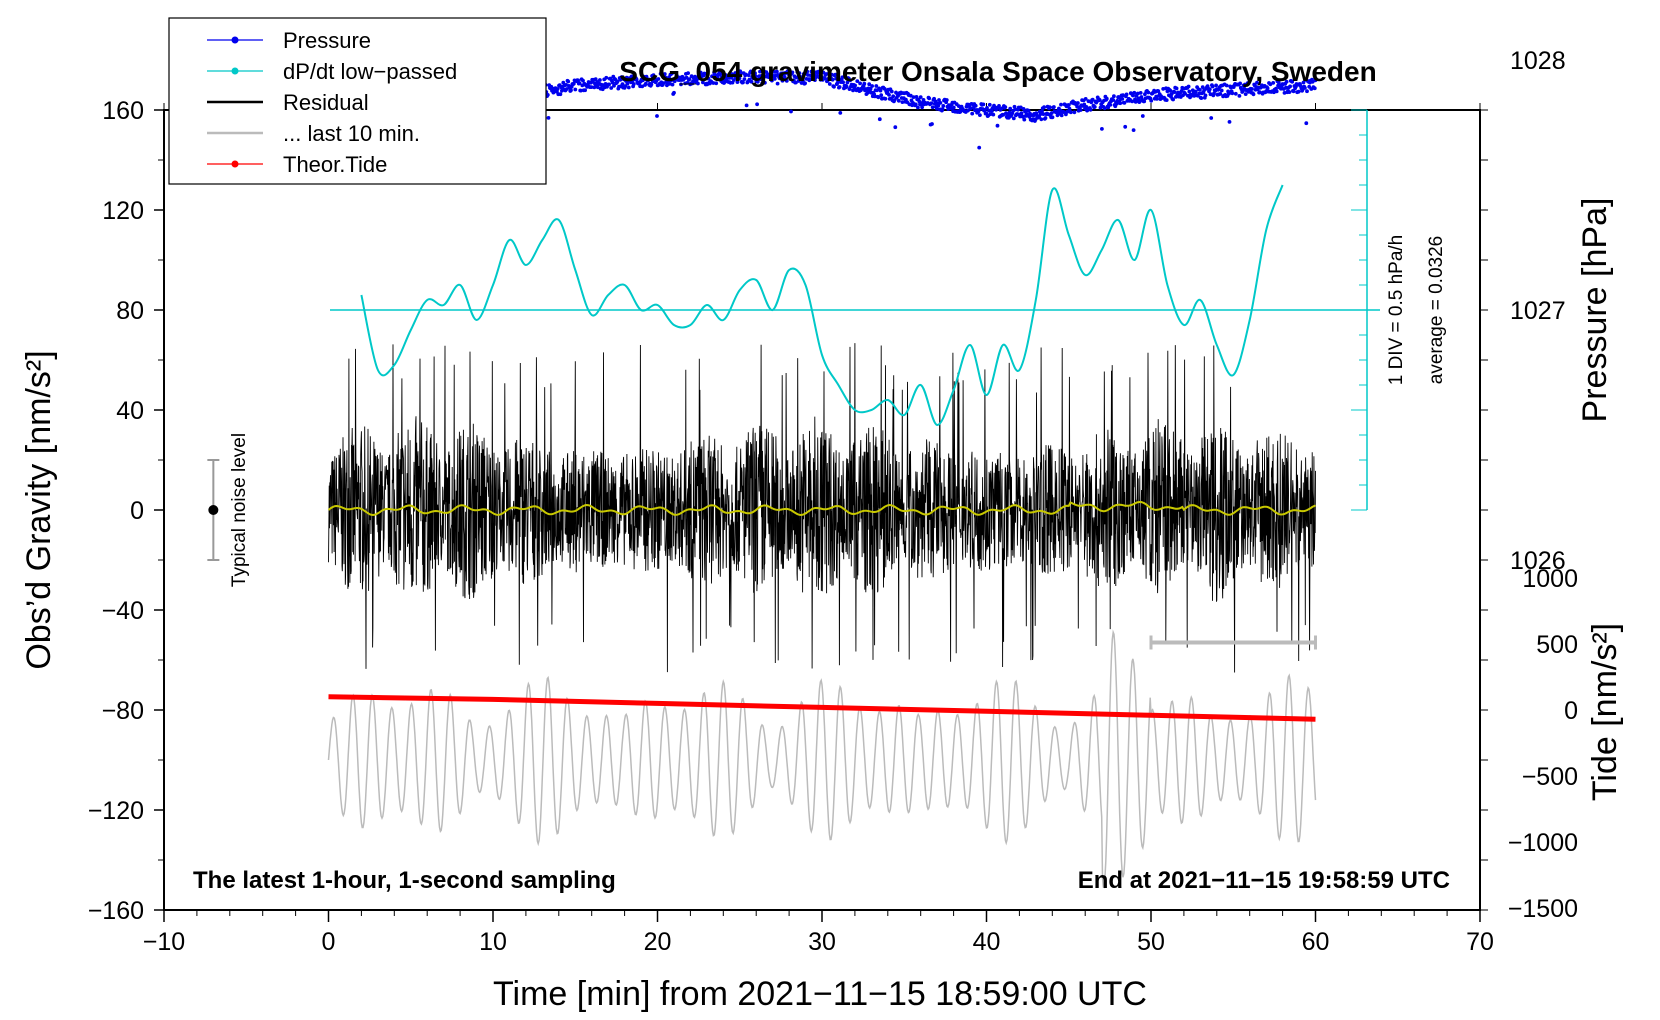 This screenshot has width=1660, height=1020. Describe the element at coordinates (123, 211) in the screenshot. I see `y-tick-label: 120` at that location.